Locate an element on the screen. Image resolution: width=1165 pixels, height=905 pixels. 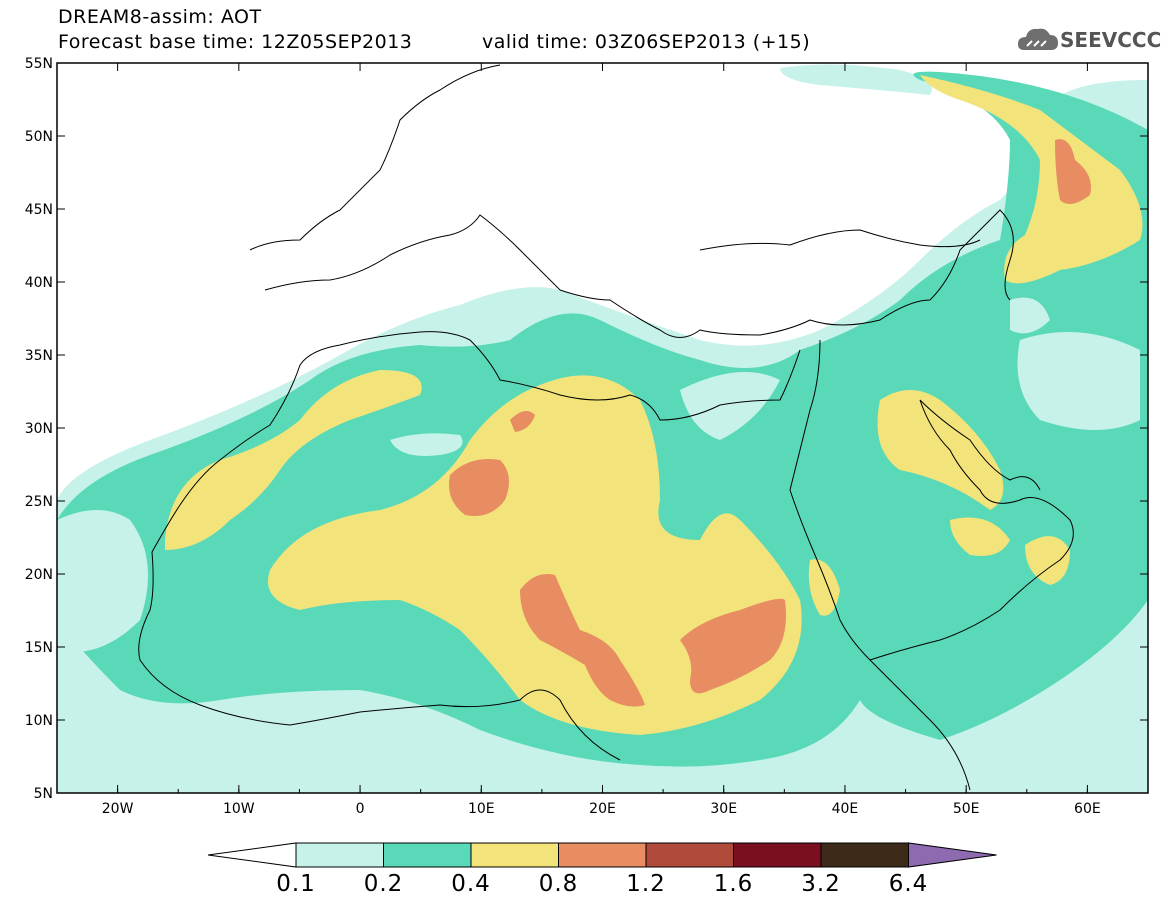
lon-tick-label: 20E is located at coordinates (602, 809).